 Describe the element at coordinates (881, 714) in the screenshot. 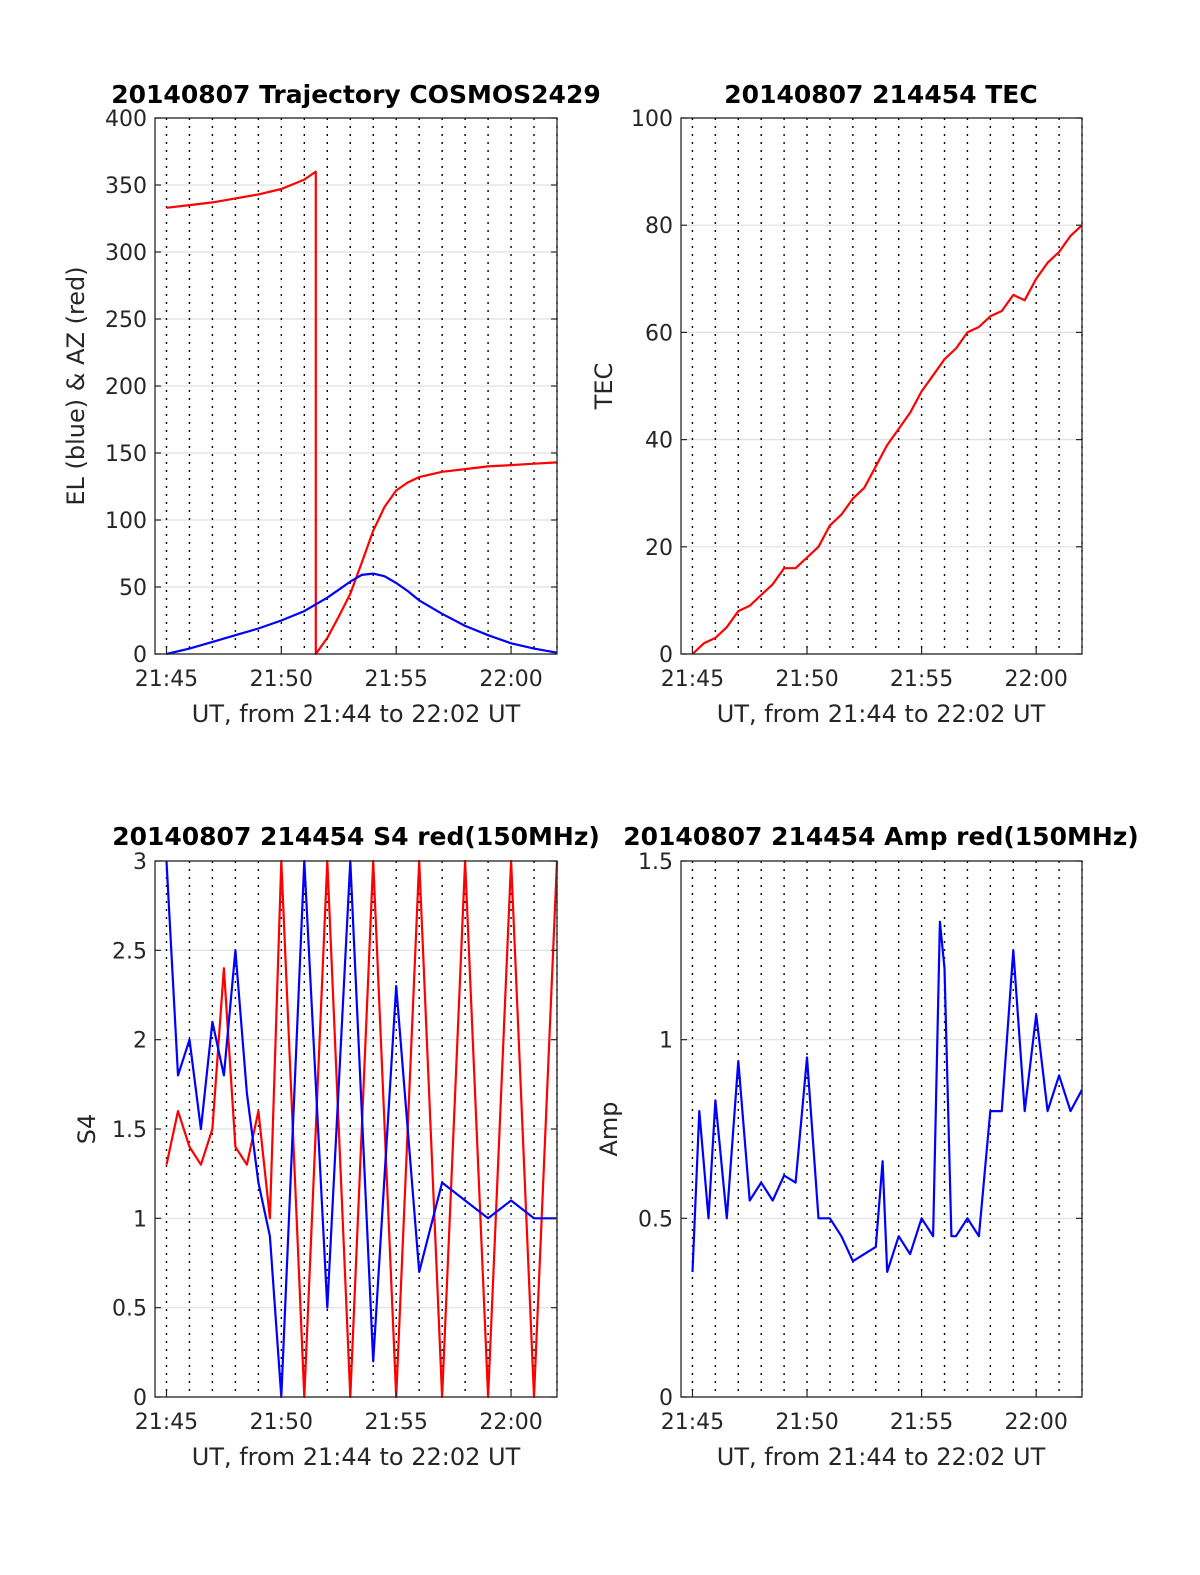

I see `tec-xlabel: UT, from 21:44 to 22:02 UT` at that location.